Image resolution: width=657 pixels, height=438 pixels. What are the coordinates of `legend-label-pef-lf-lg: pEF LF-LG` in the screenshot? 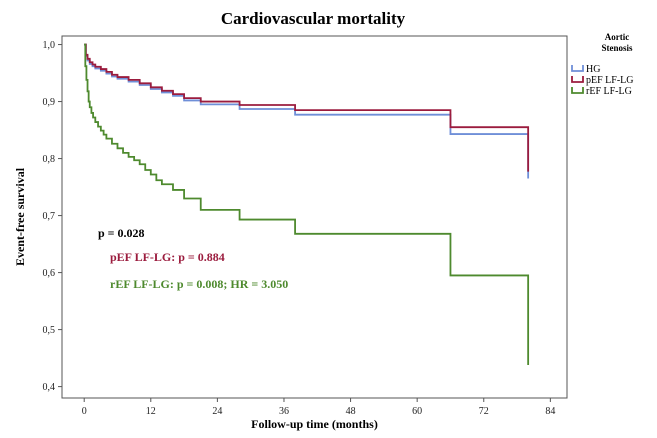 It's located at (610, 80).